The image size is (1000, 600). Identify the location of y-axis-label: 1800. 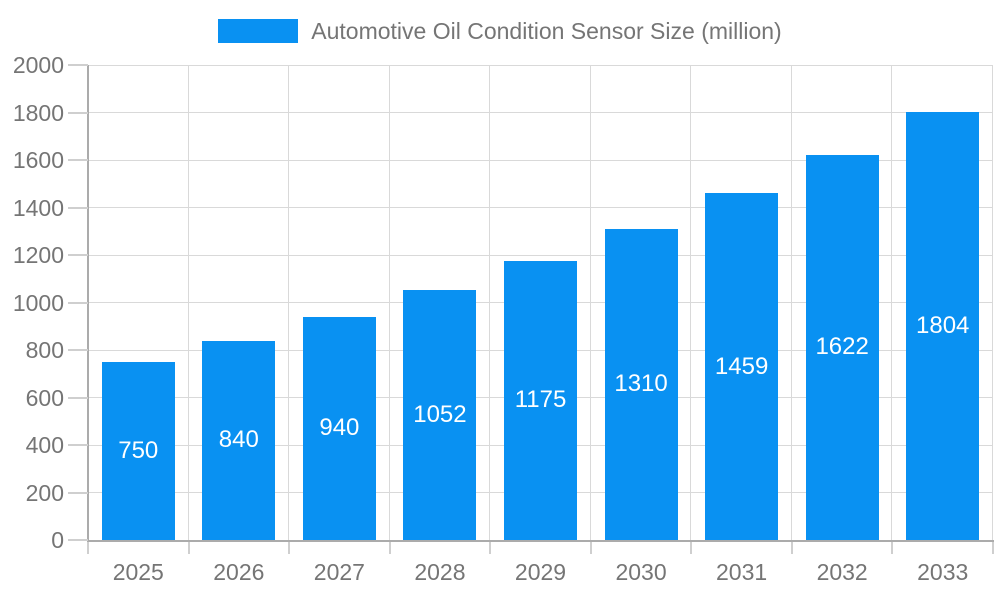
(38, 112).